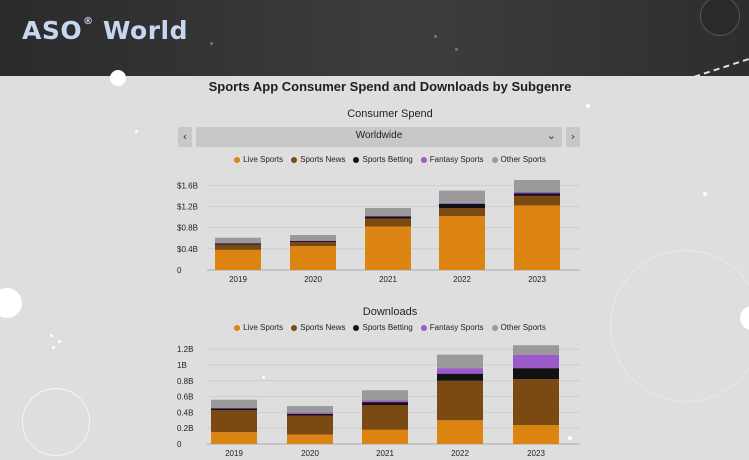 The image size is (749, 460). Describe the element at coordinates (185, 381) in the screenshot. I see `downloads-y-tick-label: 0.8B` at that location.